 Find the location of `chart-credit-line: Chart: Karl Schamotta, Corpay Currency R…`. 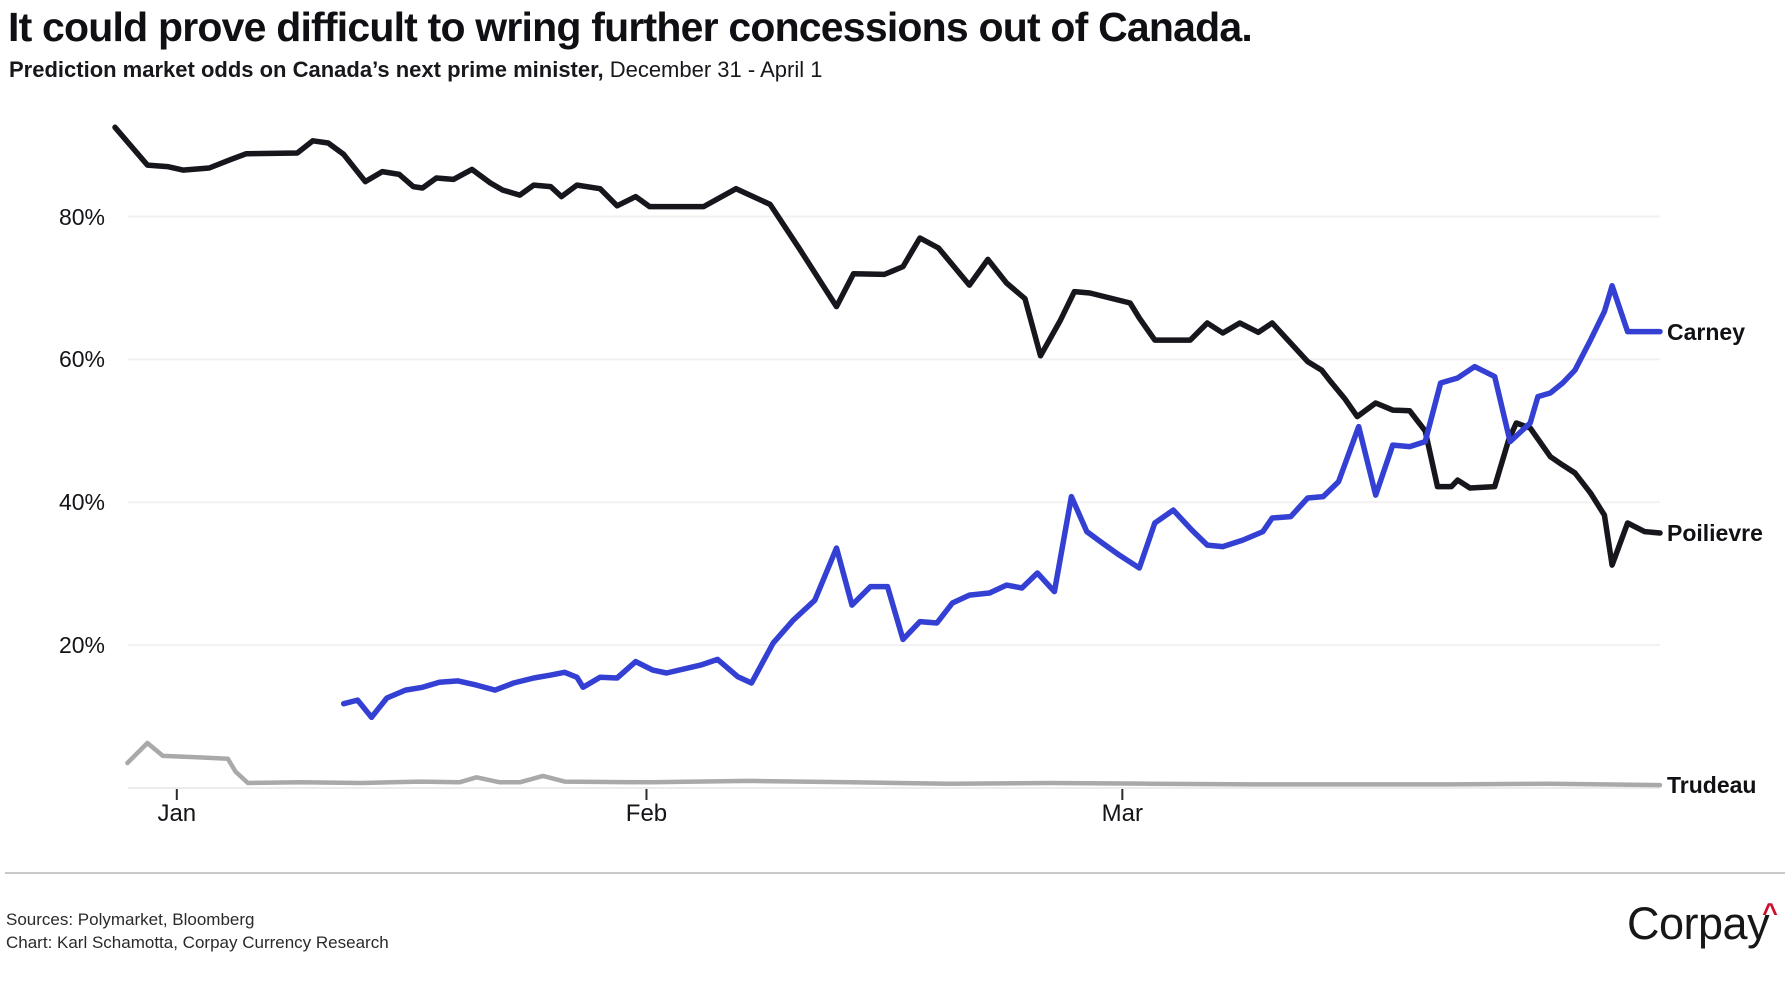

chart-credit-line: Chart: Karl Schamotta, Corpay Currency R… is located at coordinates (197, 942).